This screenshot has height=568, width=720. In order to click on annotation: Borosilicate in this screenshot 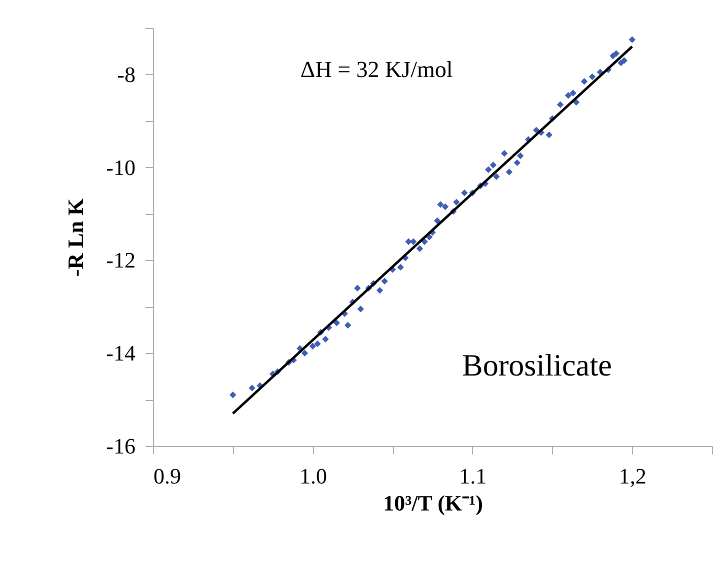, I will do `click(537, 365)`.